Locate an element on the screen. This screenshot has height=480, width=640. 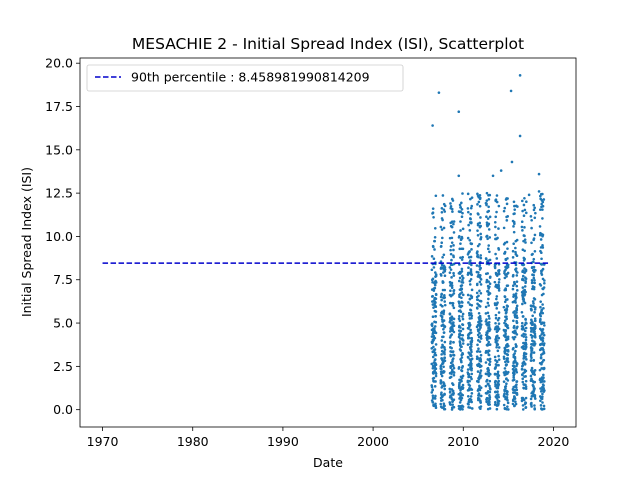
x-tick-label: 2000 is located at coordinates (373, 441).